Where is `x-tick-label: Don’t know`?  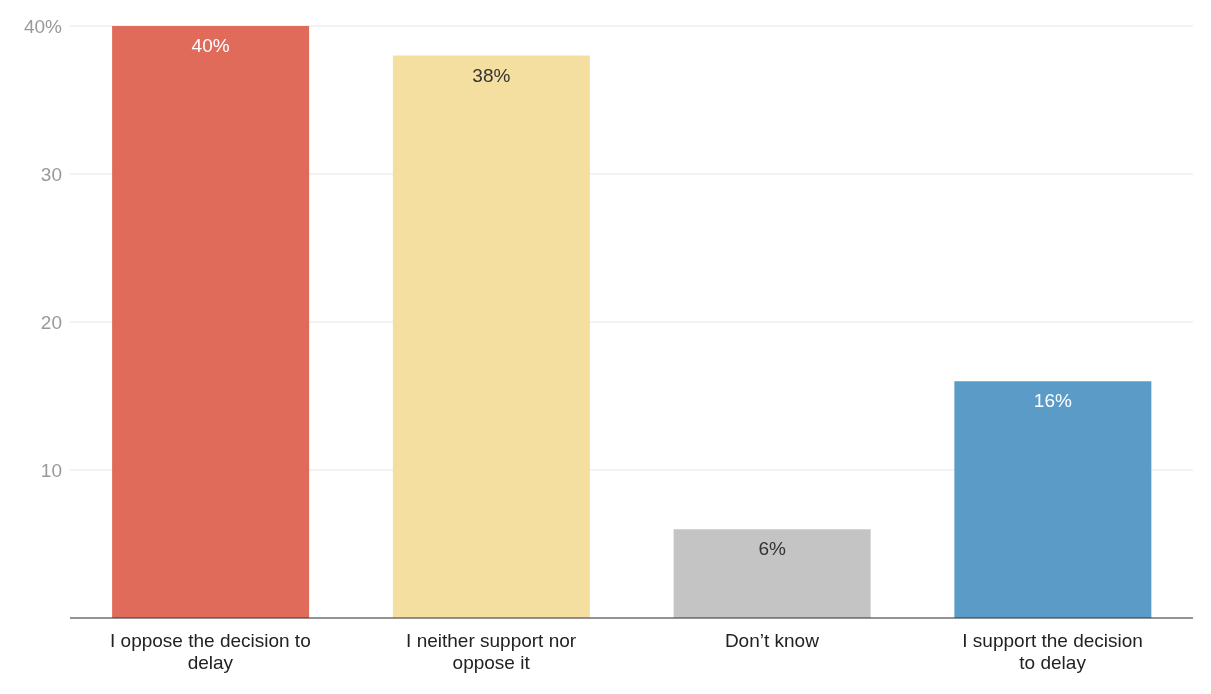 x-tick-label: Don’t know is located at coordinates (772, 641).